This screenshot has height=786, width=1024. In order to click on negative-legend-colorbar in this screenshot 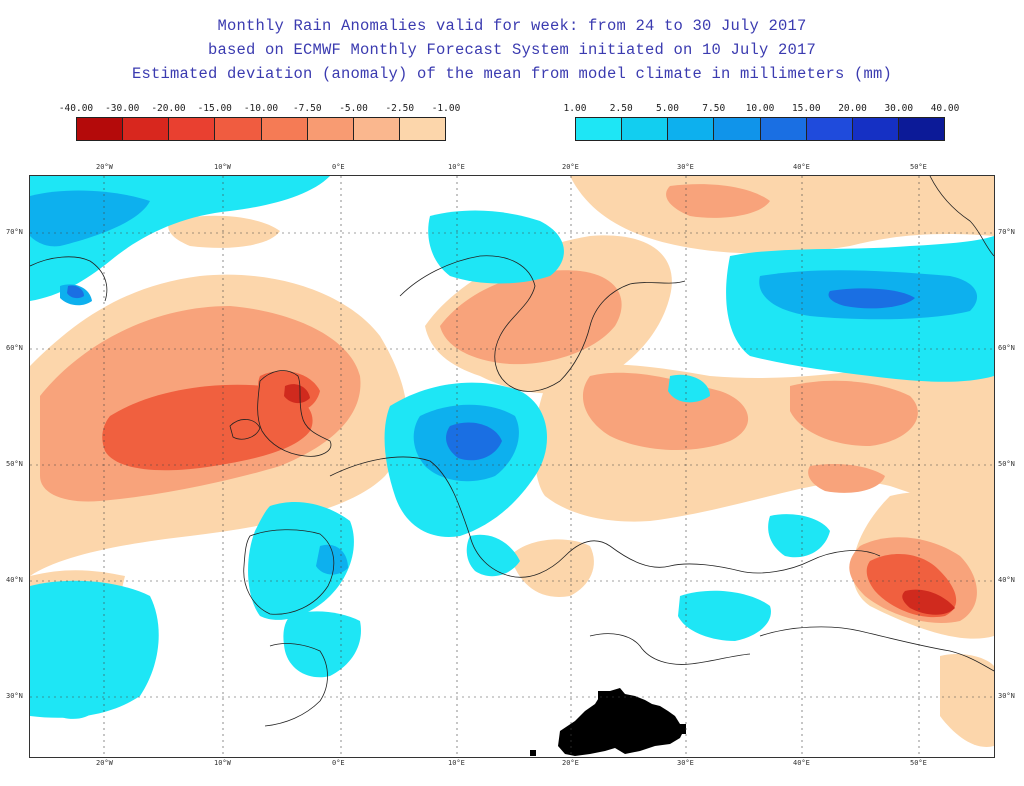, I will do `click(261, 129)`.